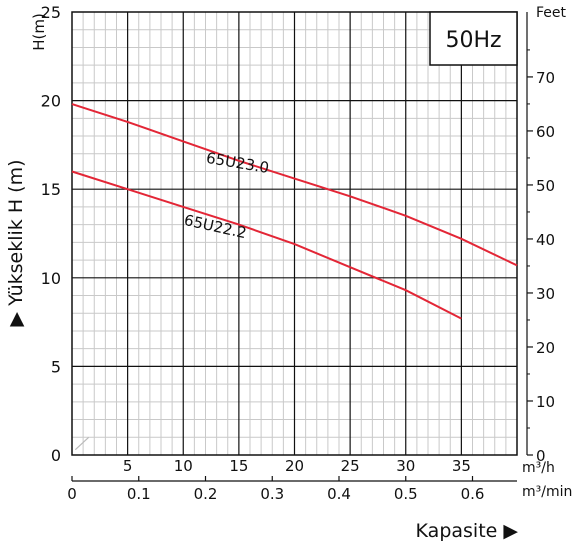 Image resolution: width=574 pixels, height=554 pixels. What do you see at coordinates (545, 348) in the screenshot?
I see `feet-tick-label: 20` at bounding box center [545, 348].